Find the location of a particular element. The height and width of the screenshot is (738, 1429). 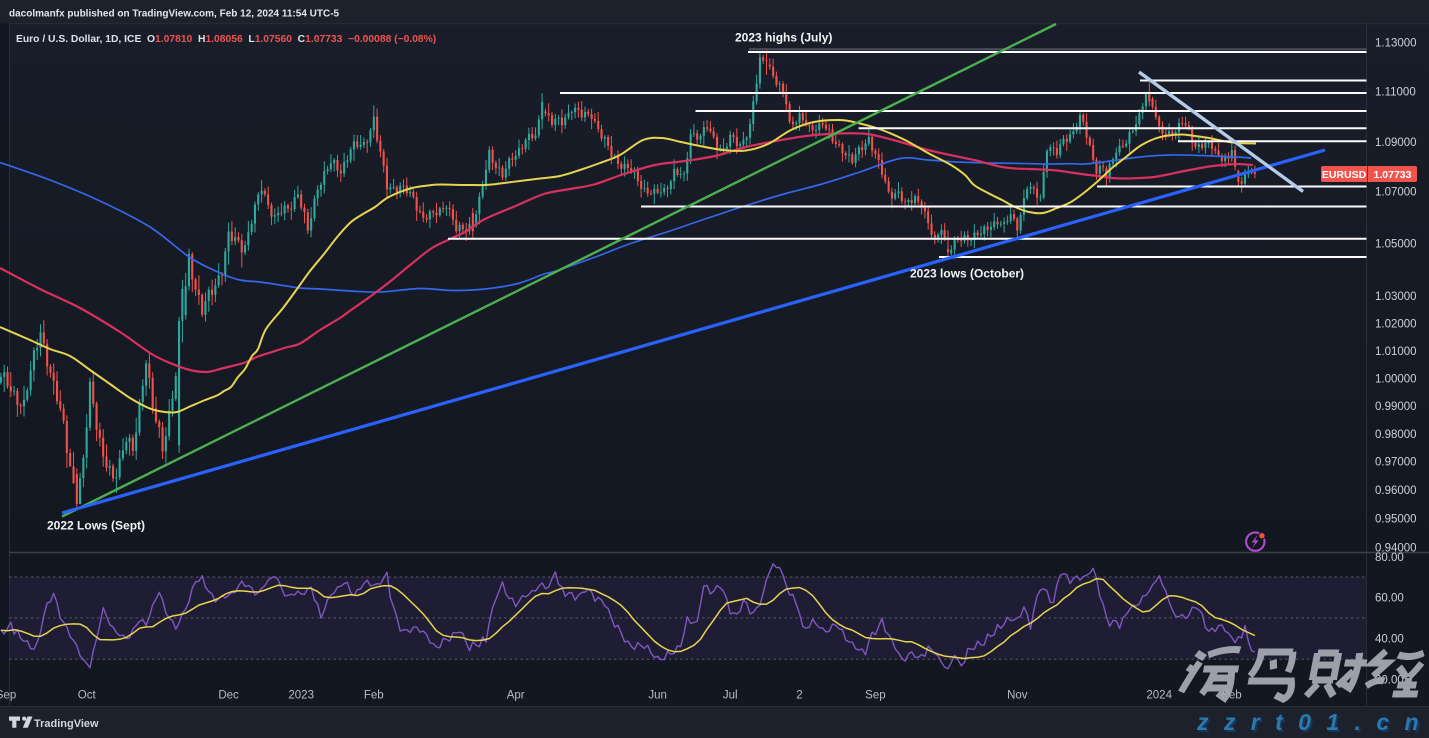

svg-text: EURUSD is located at coordinates (1344, 175).